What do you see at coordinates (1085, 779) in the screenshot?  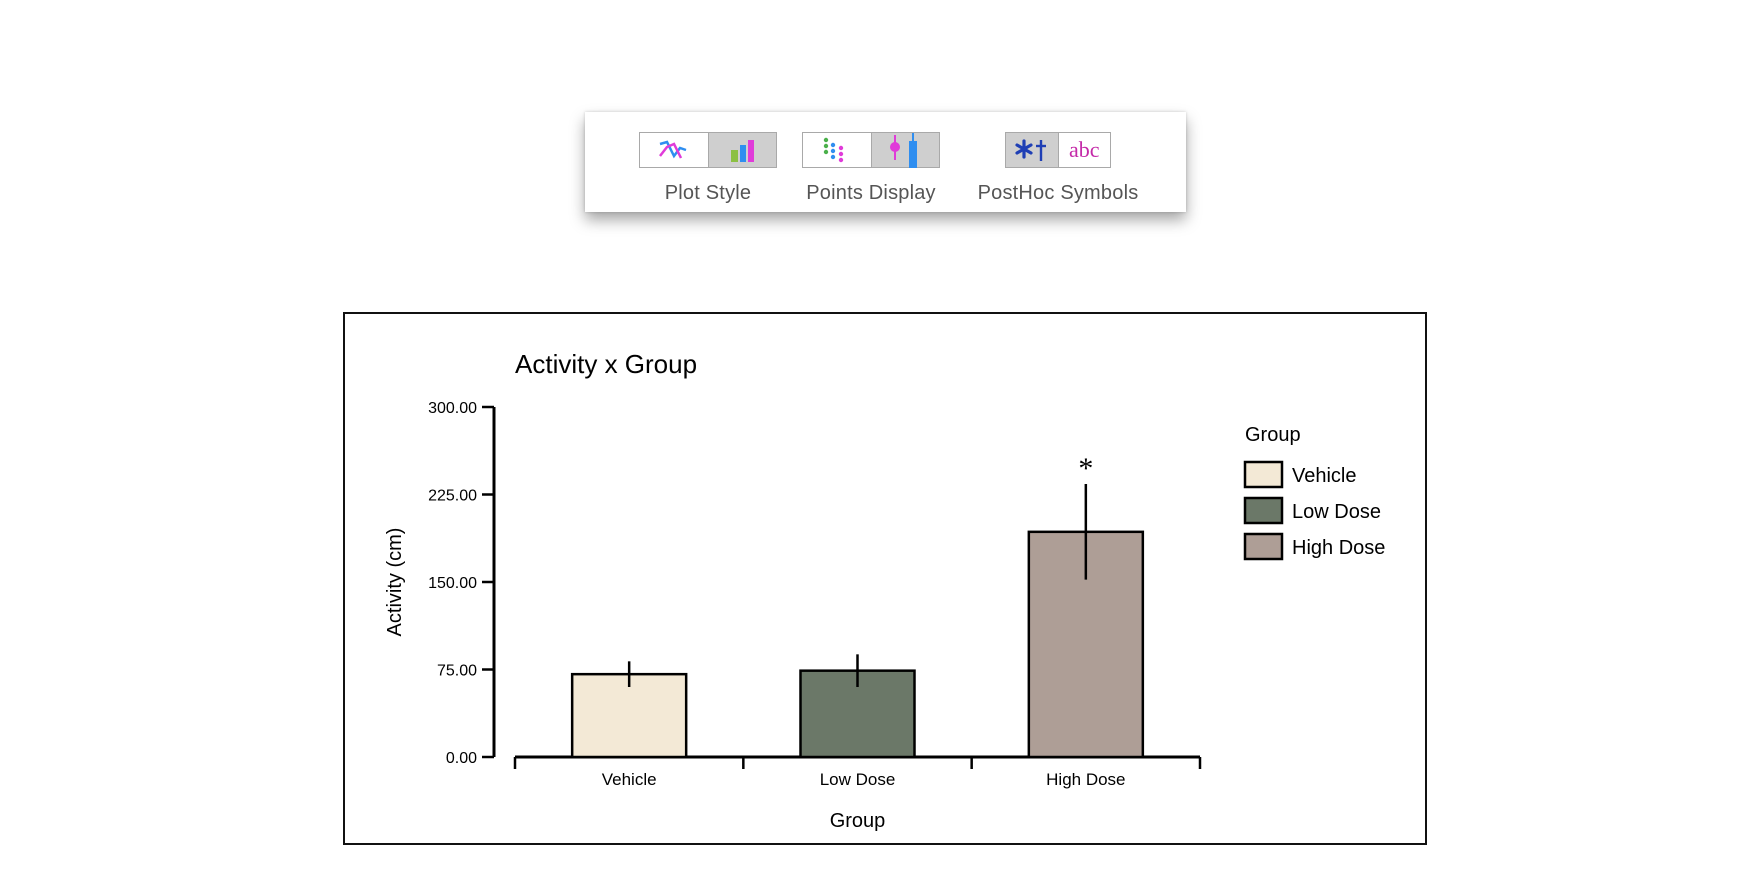 I see `x-tick-label: High Dose` at bounding box center [1085, 779].